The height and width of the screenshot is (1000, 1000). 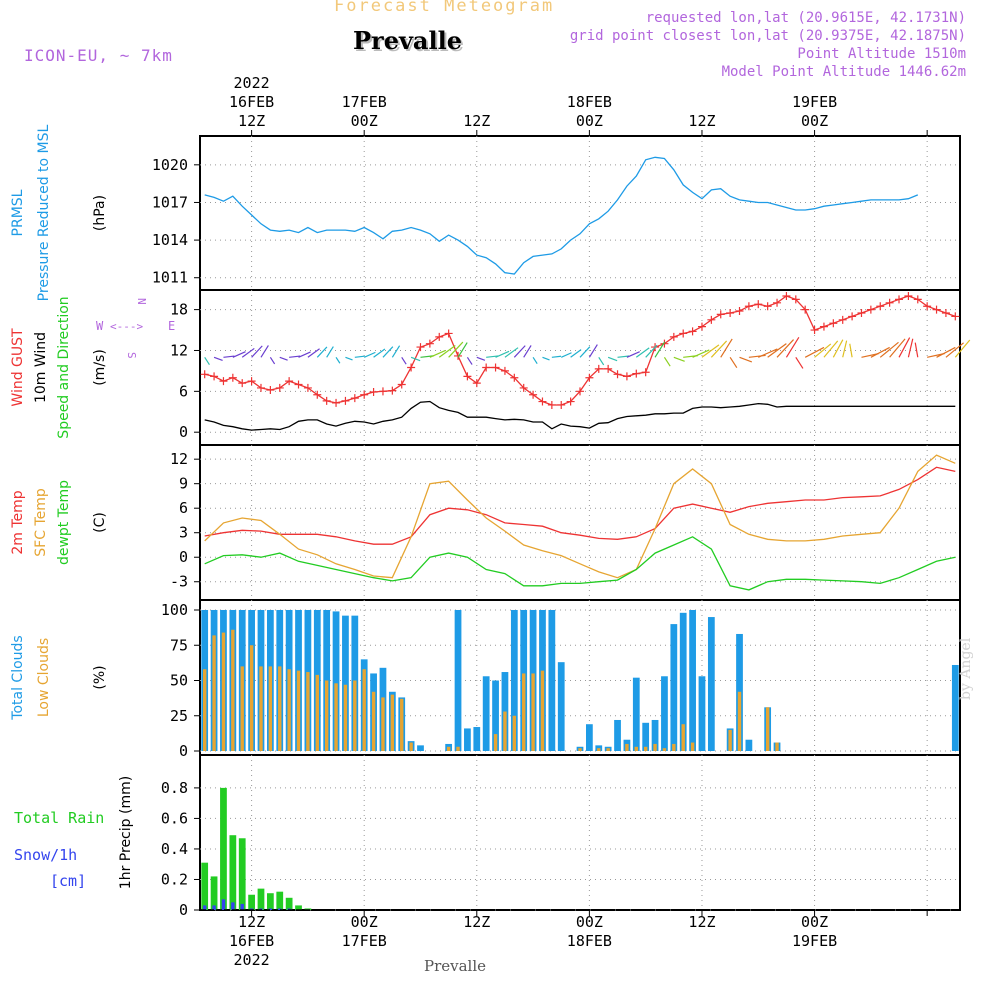 I want to click on y-tick-label: 0, so click(x=183, y=432).